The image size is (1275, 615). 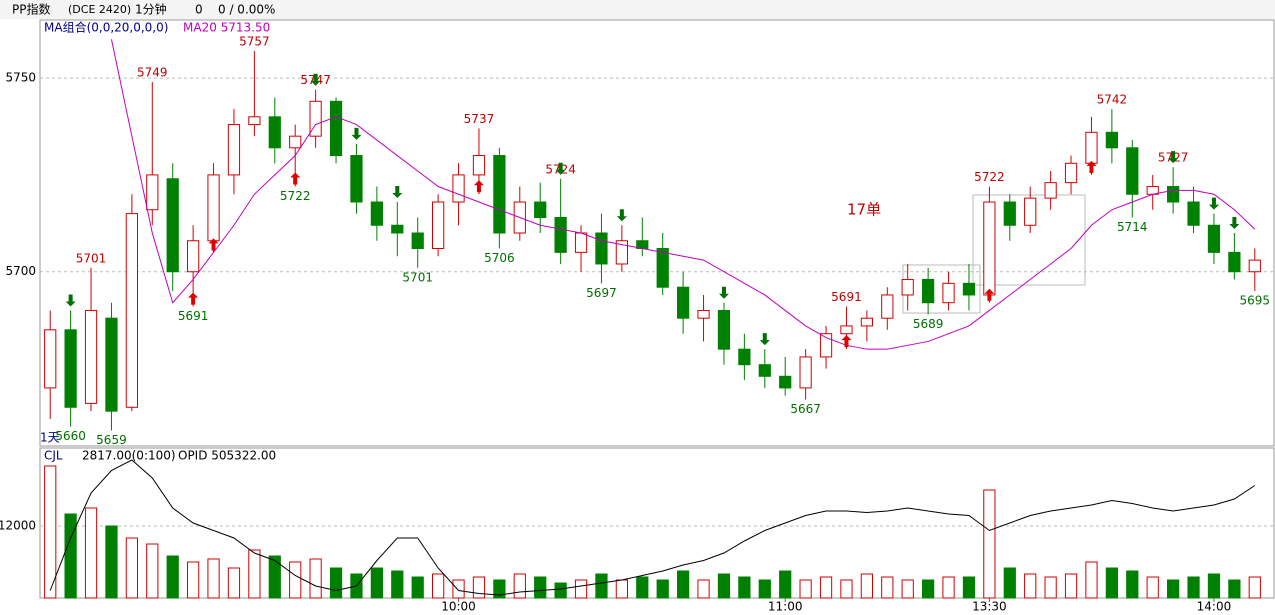 I want to click on x-tick-label: 14:00, so click(x=1214, y=607).